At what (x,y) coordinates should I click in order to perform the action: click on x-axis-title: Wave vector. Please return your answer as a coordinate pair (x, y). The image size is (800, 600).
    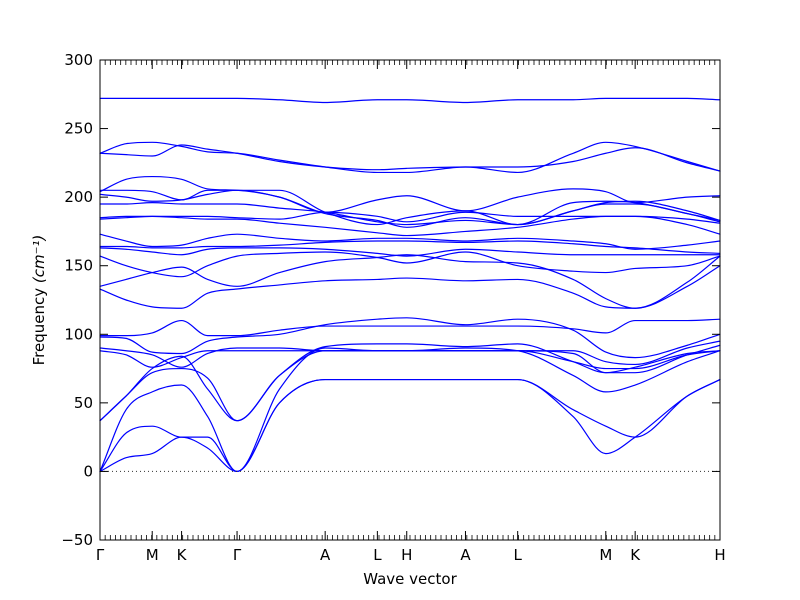
    Looking at the image, I should click on (410, 579).